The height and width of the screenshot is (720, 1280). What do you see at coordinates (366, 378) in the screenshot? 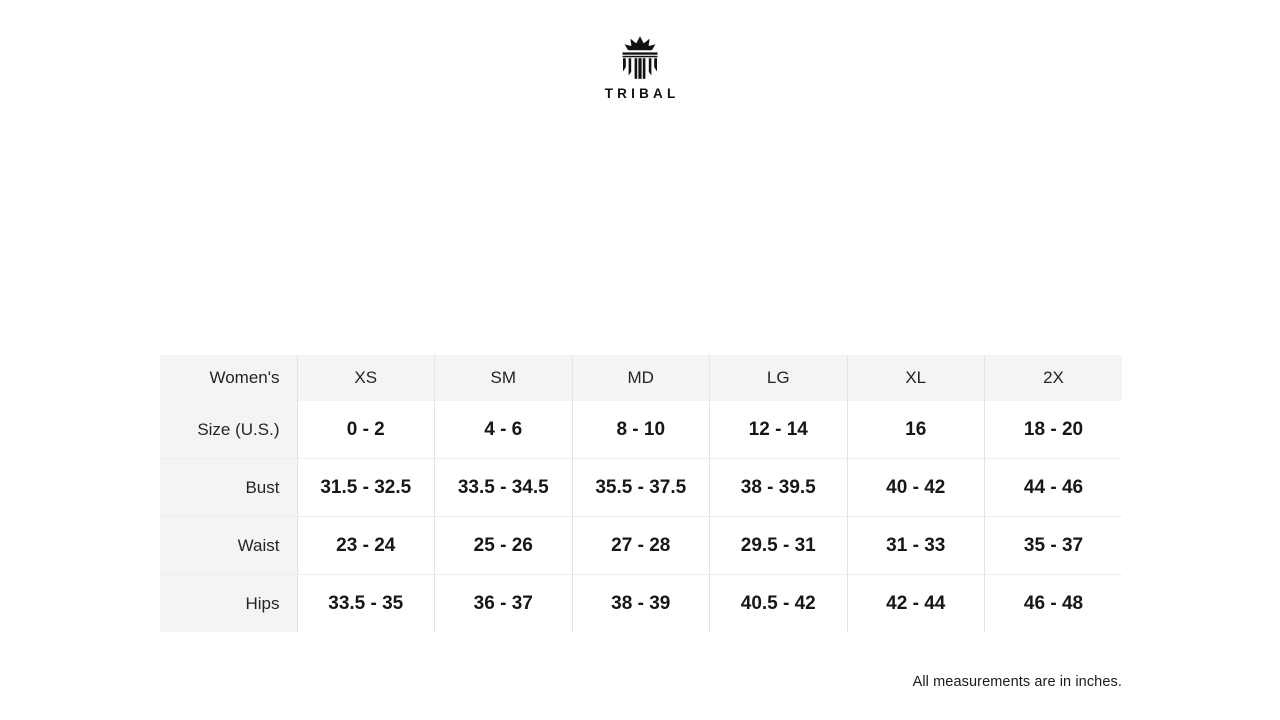
I see `column-header-xs: XS` at bounding box center [366, 378].